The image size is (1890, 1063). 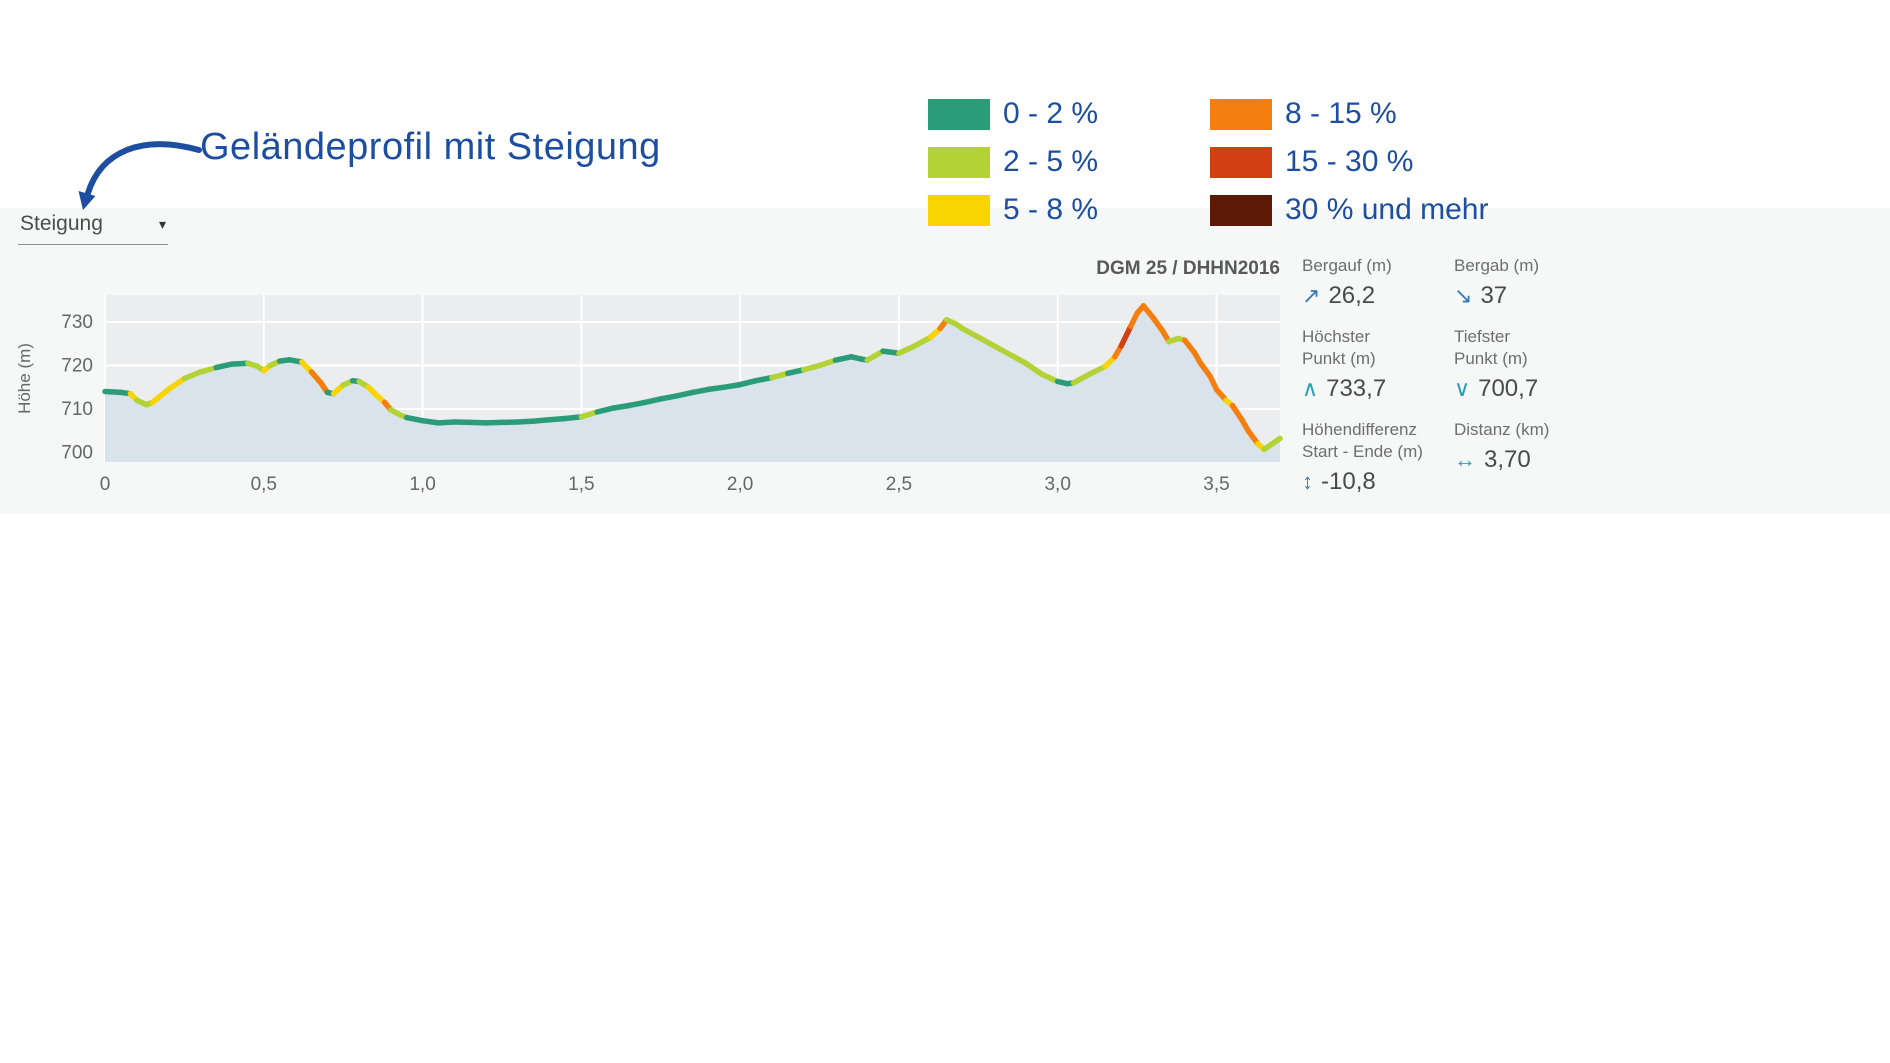 What do you see at coordinates (1502, 430) in the screenshot?
I see `stat-label: Distanz (km)` at bounding box center [1502, 430].